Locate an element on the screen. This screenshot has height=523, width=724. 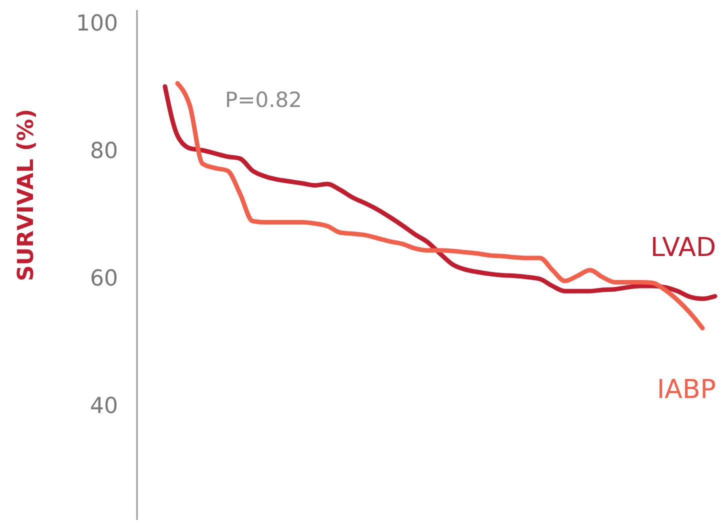
annotation: P=0.82 is located at coordinates (263, 100).